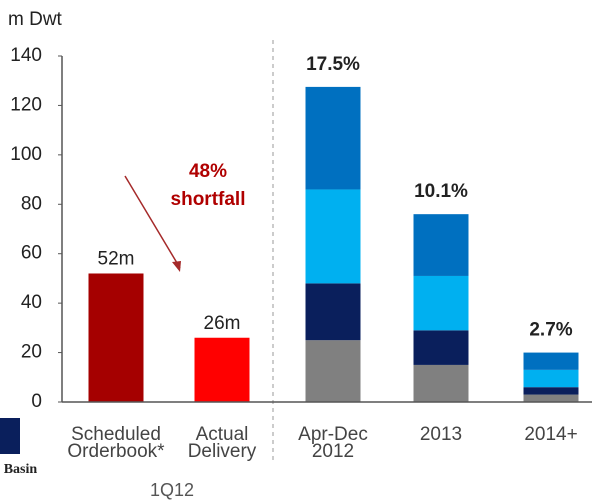 The width and height of the screenshot is (601, 504). I want to click on y-tick-label: 120, so click(26, 104).